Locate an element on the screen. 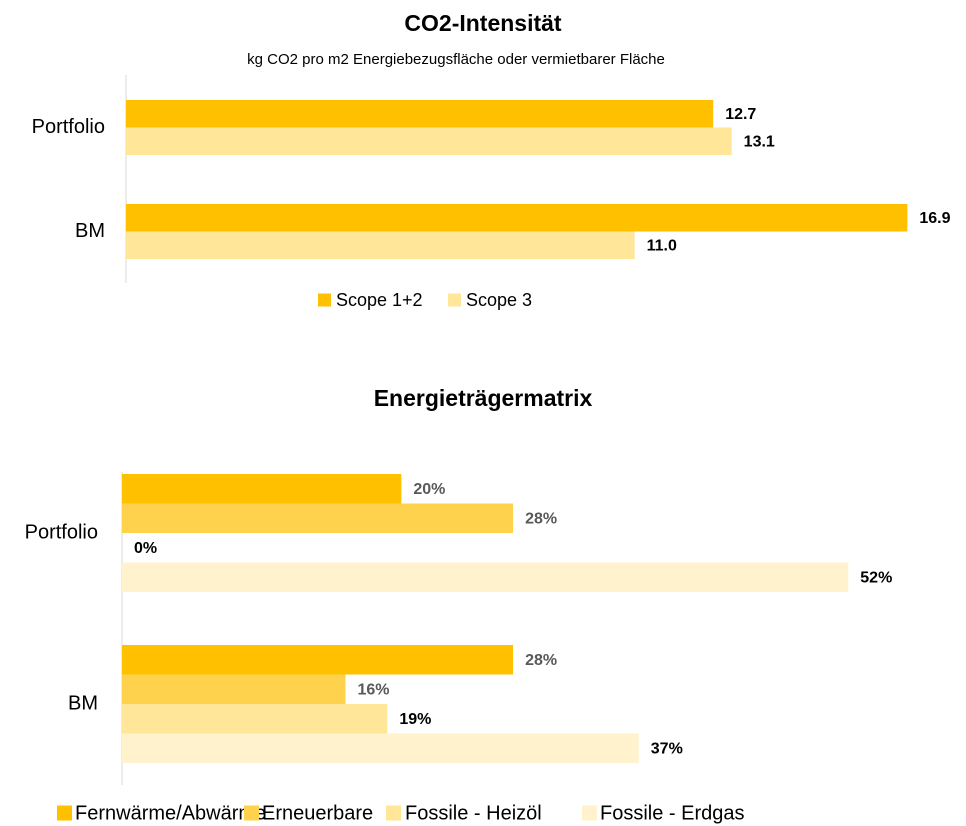 This screenshot has height=826, width=966. value-label: 16.9 is located at coordinates (934, 218).